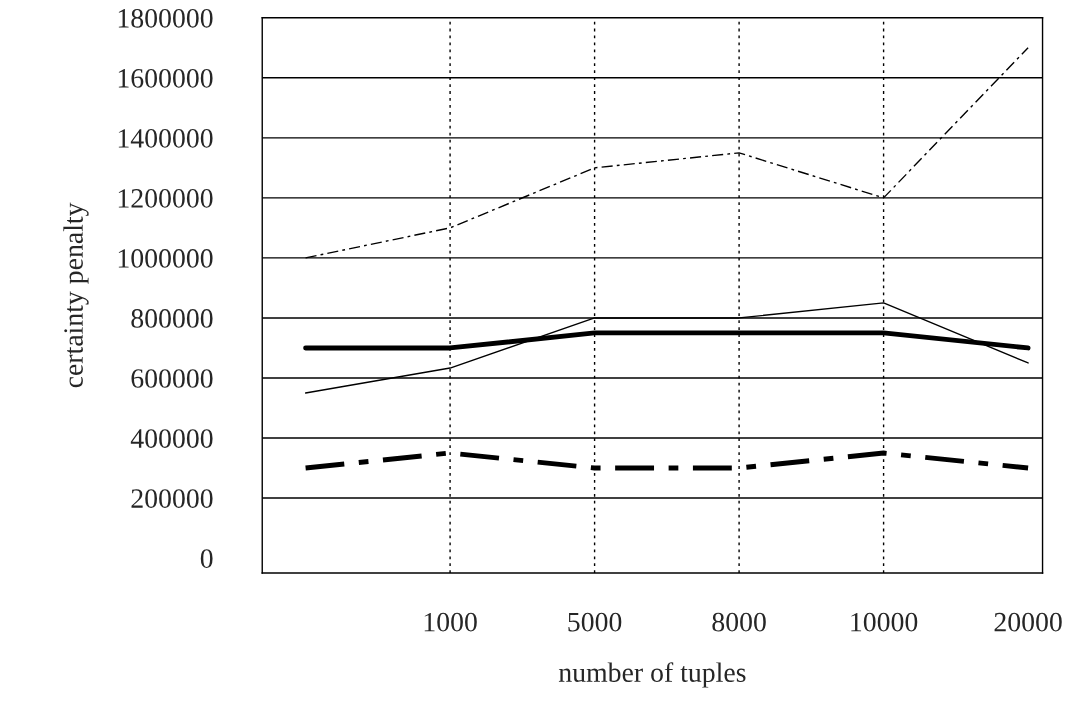  I want to click on y-tick-label: 1800000, so click(165, 18).